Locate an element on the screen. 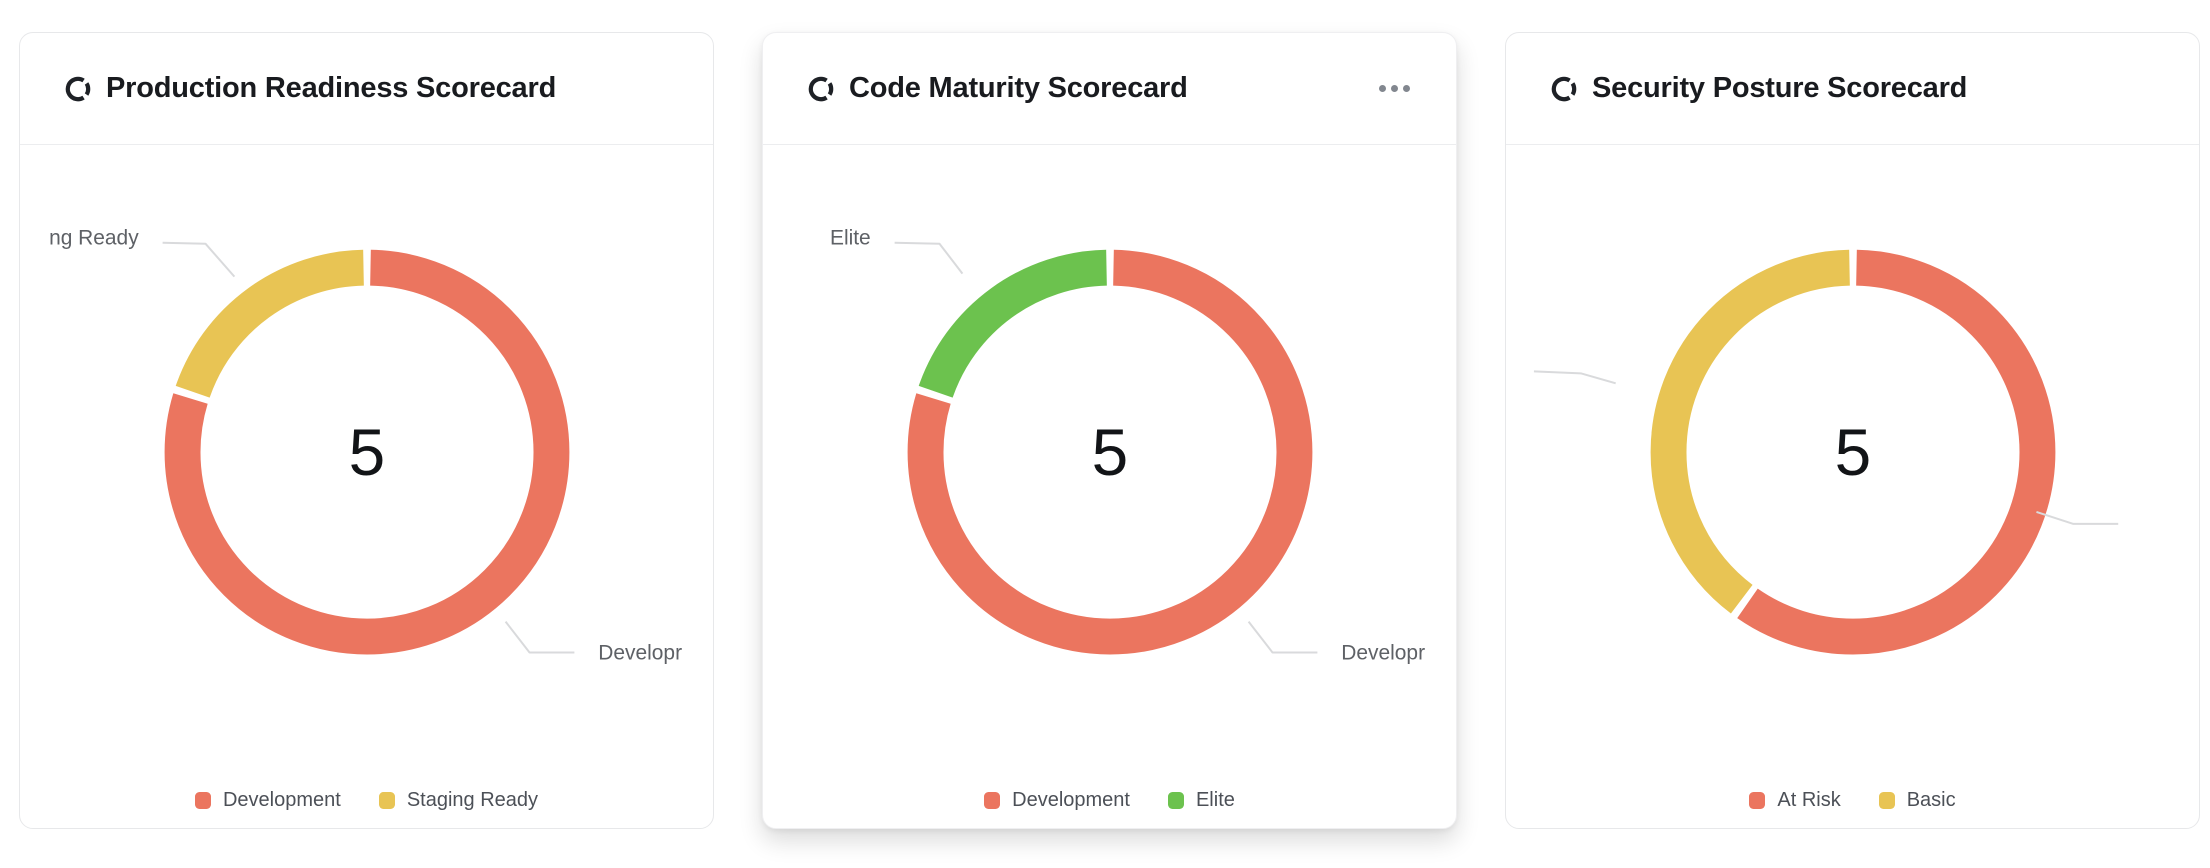 Image resolution: width=2210 pixels, height=868 pixels. legend-label: Basic is located at coordinates (1931, 800).